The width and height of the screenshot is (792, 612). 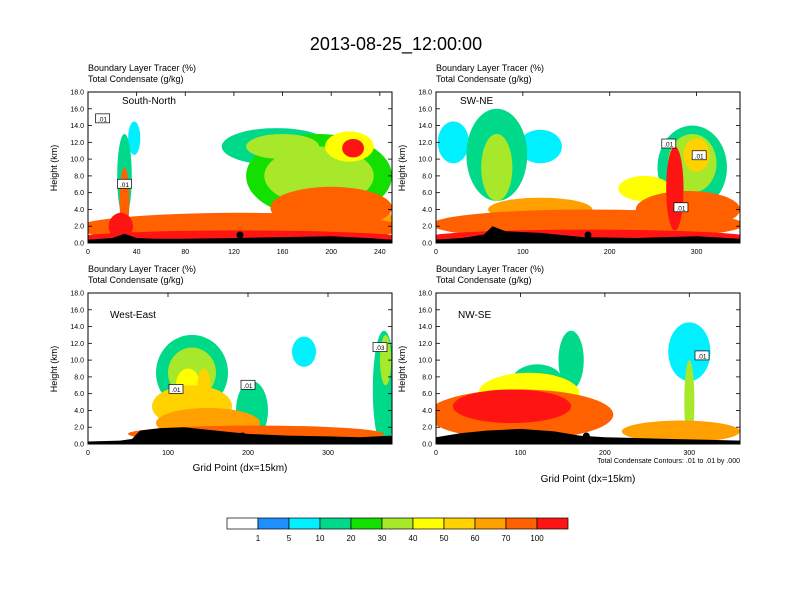 What do you see at coordinates (476, 101) in the screenshot?
I see `panel-label: SW-NE` at bounding box center [476, 101].